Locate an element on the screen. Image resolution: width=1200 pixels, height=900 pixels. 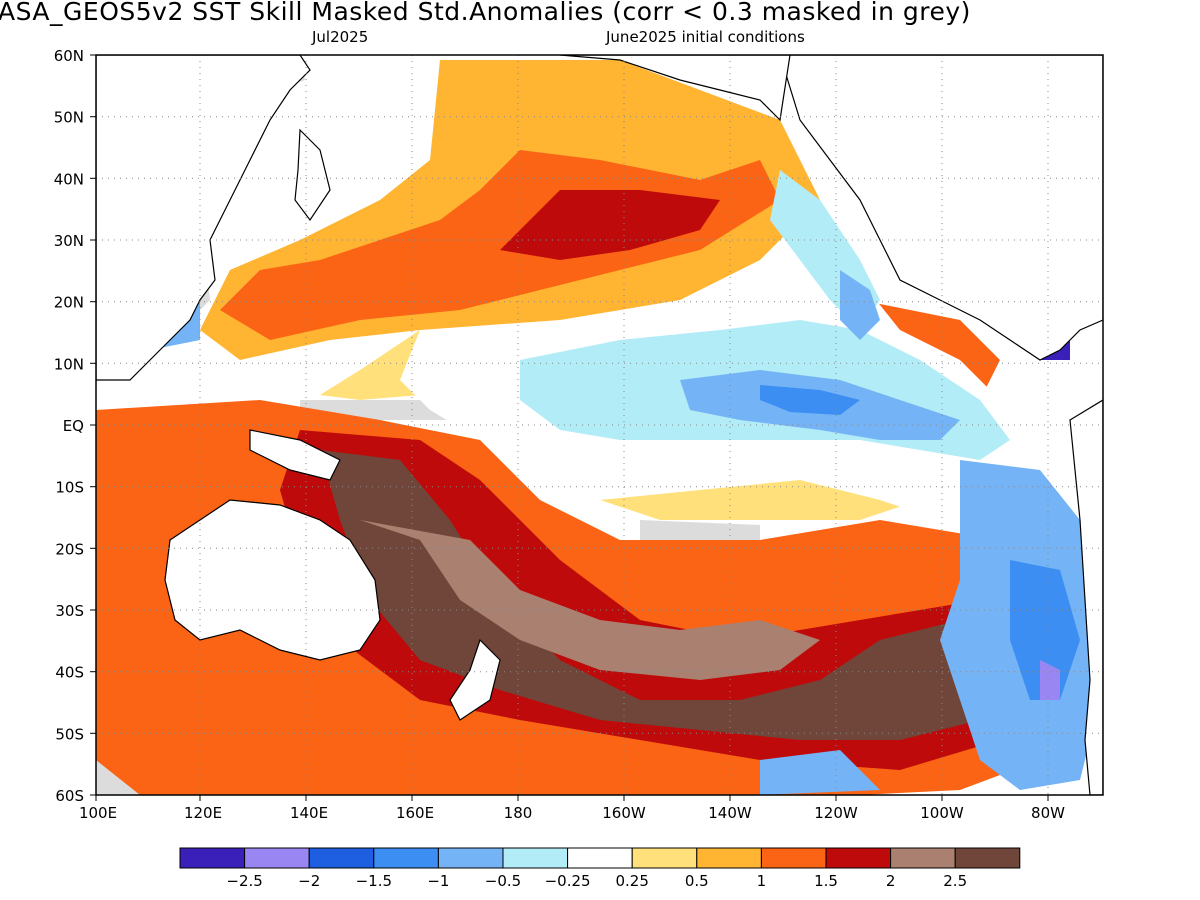
colorbar-label: −2 is located at coordinates (309, 881).